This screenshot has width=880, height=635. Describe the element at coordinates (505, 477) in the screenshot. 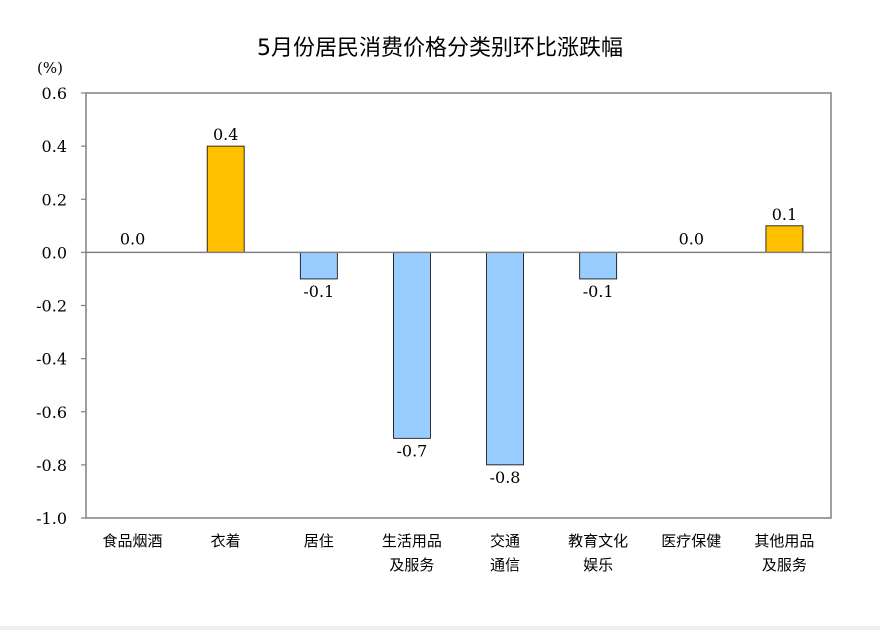

I see `bar-value-label: -0.8` at that location.